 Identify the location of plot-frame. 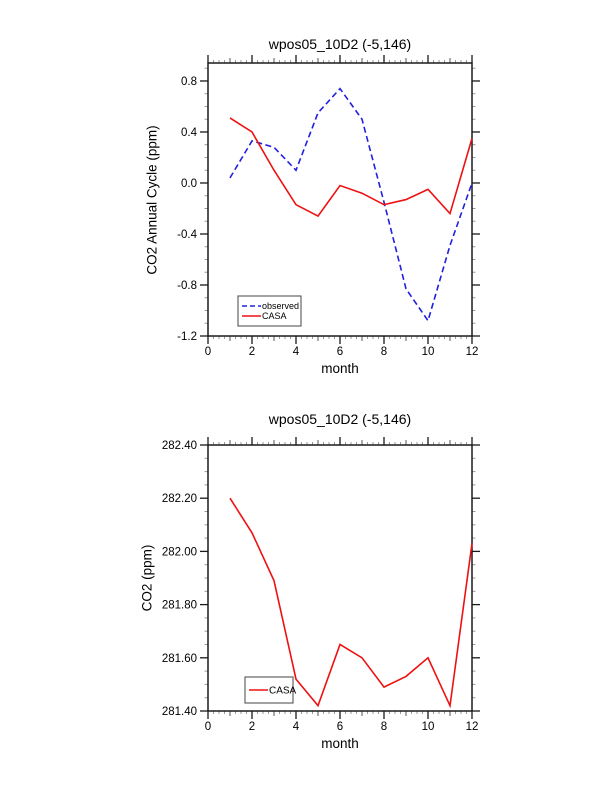
(340, 578).